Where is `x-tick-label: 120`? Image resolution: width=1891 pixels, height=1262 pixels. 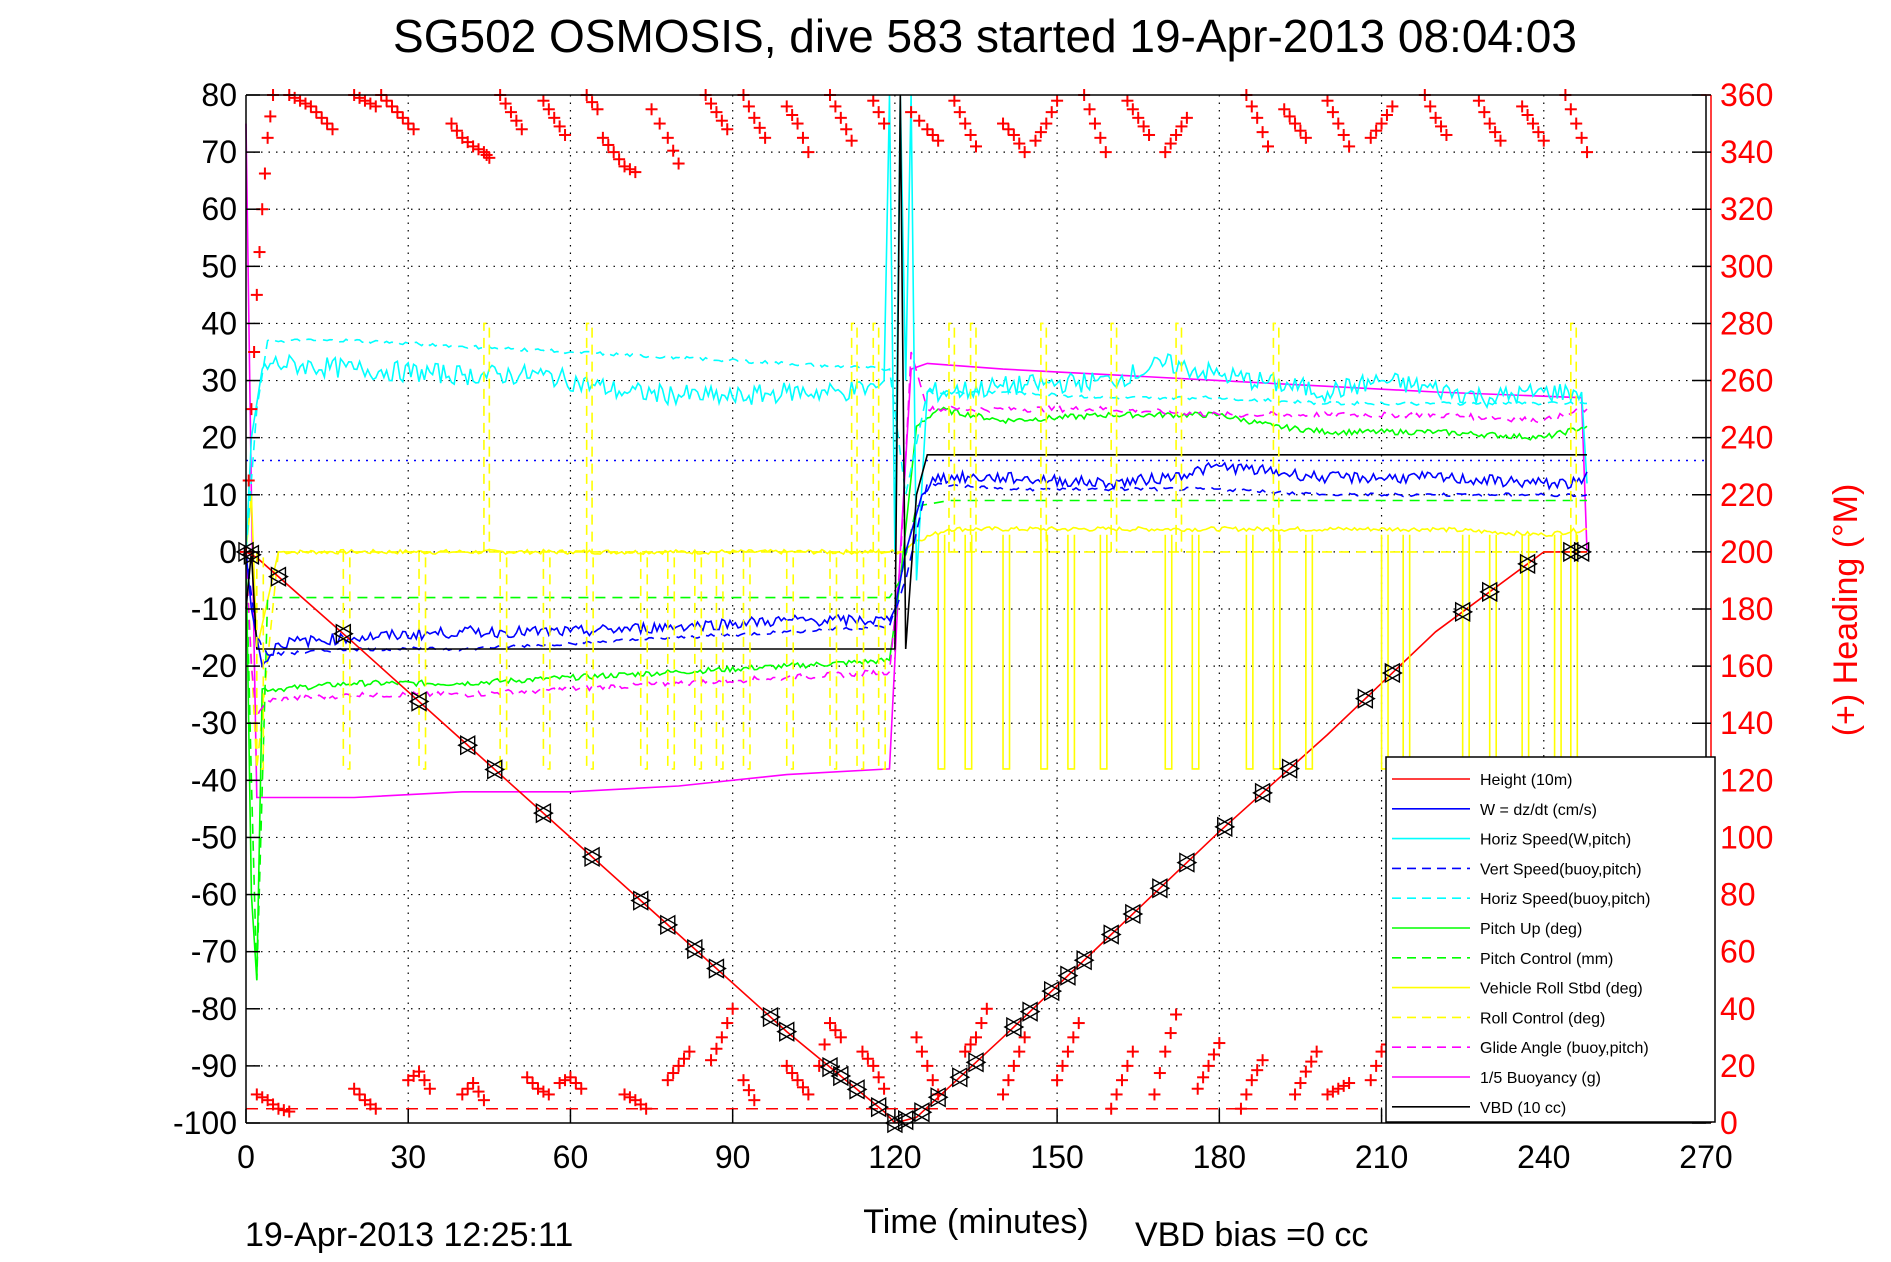 x-tick-label: 120 is located at coordinates (894, 1157).